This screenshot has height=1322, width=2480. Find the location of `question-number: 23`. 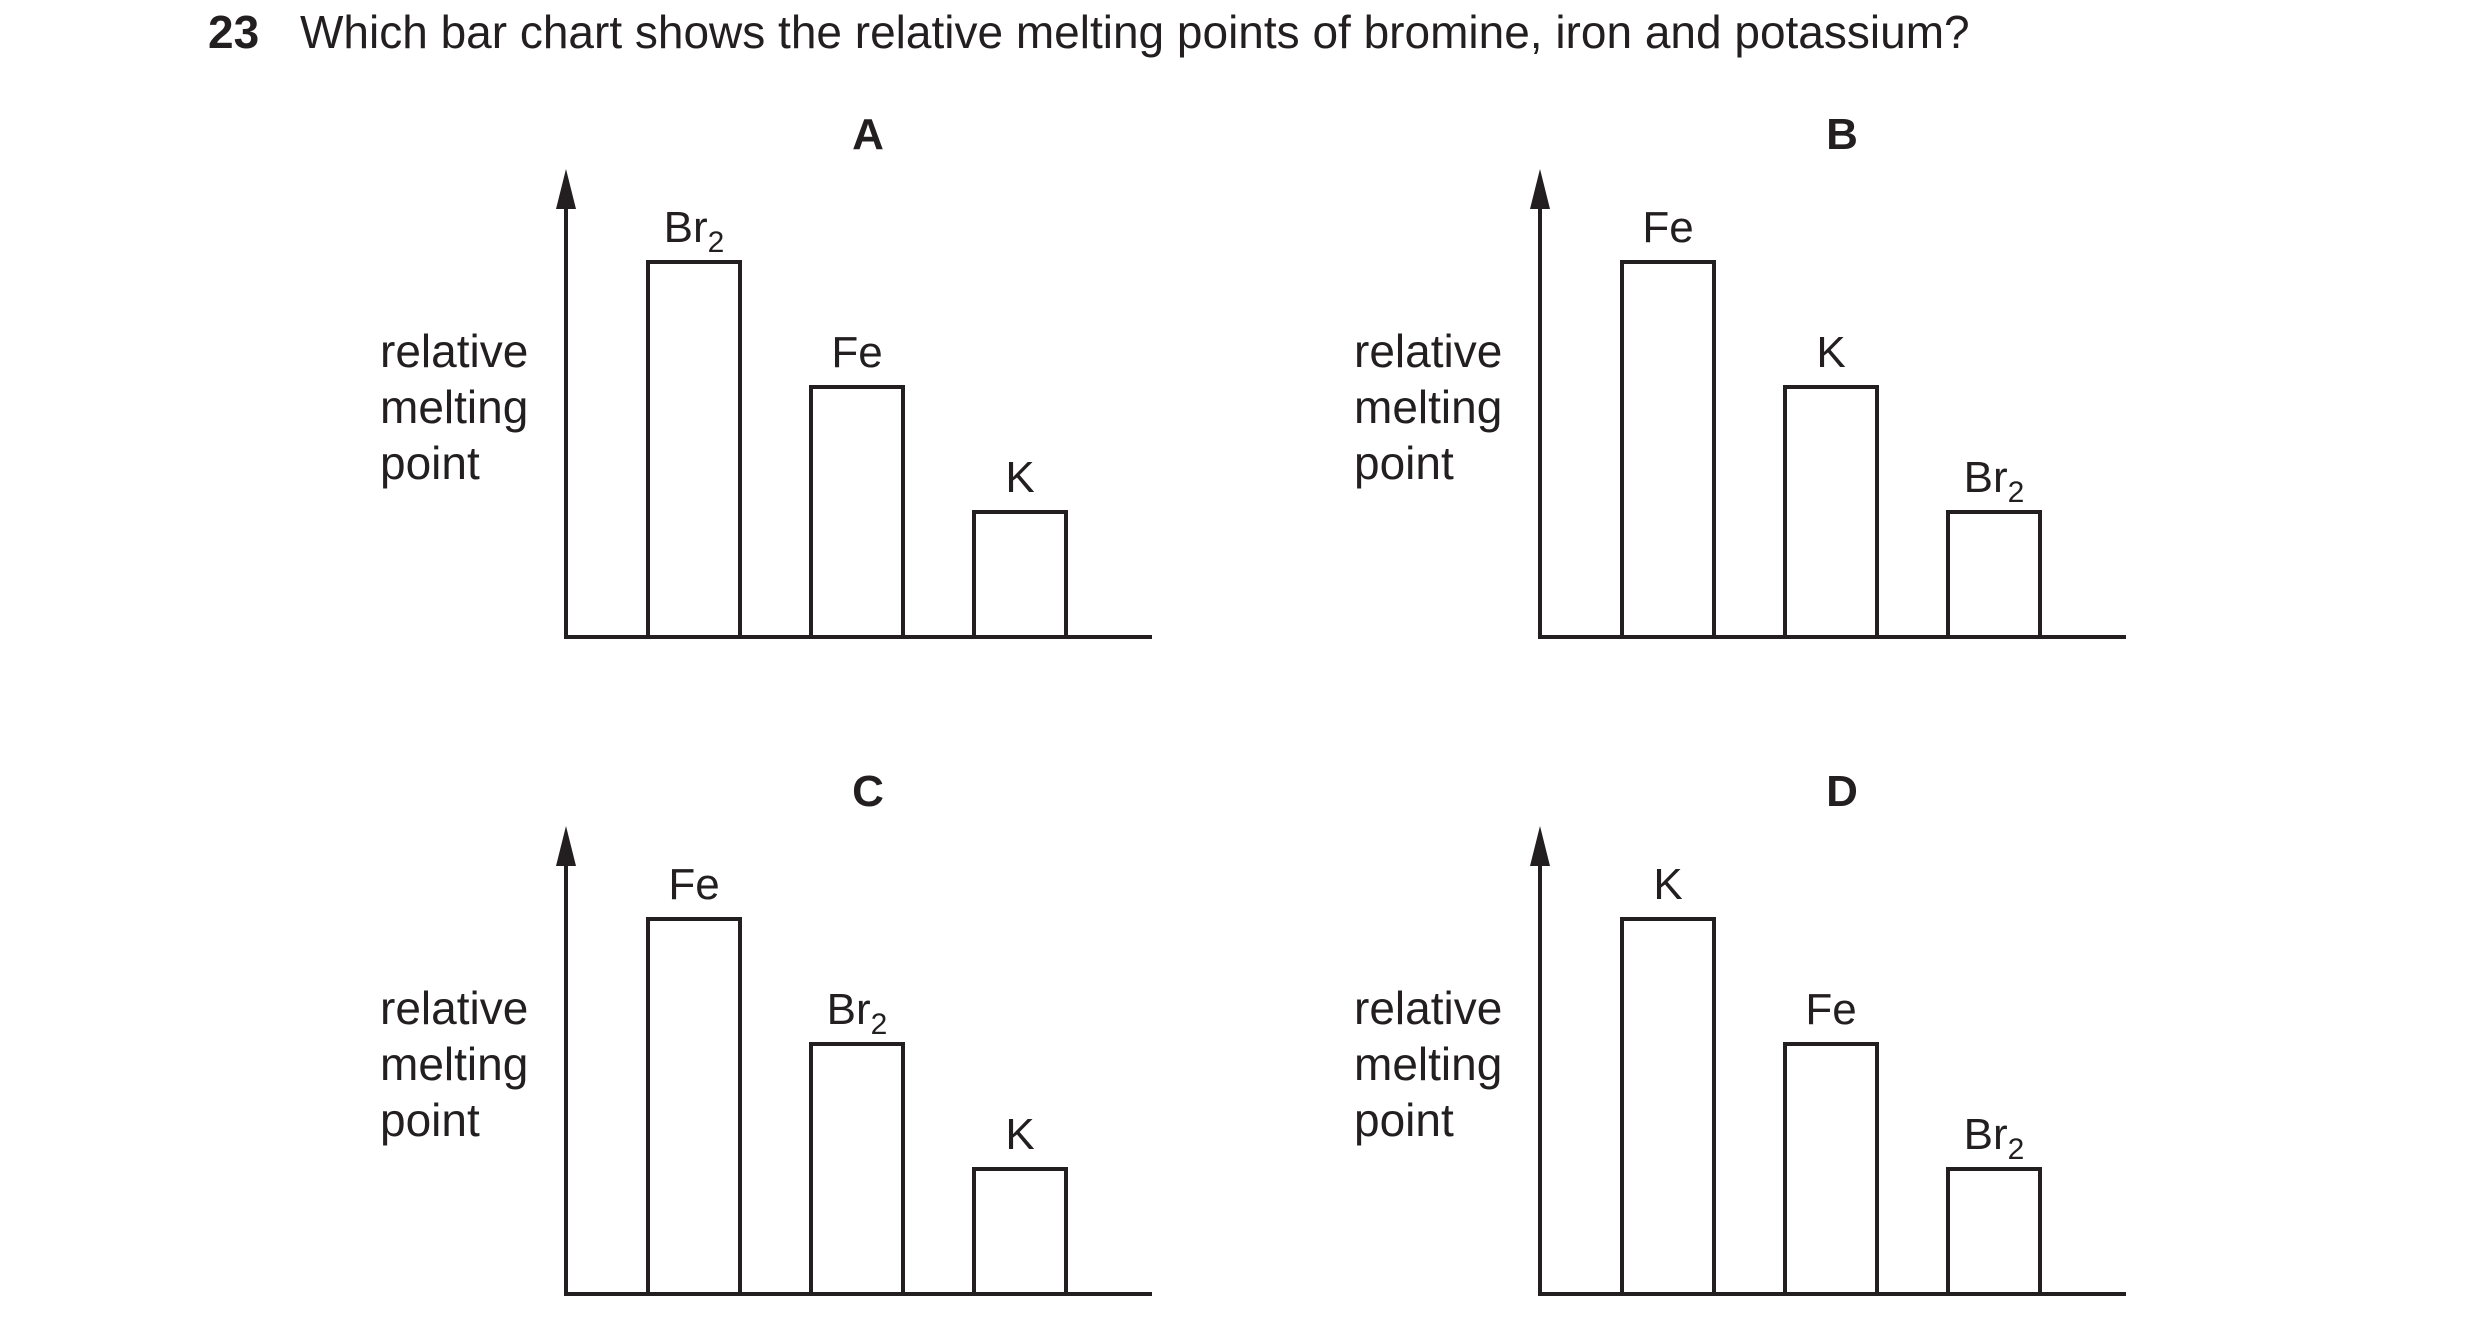

question-number: 23 is located at coordinates (234, 32).